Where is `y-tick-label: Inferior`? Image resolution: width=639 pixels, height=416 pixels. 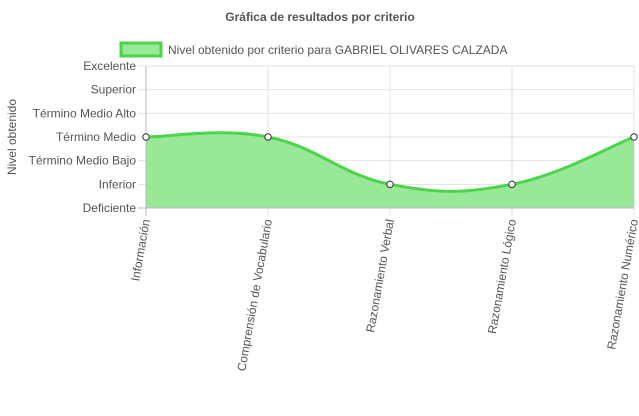 y-tick-label: Inferior is located at coordinates (117, 184).